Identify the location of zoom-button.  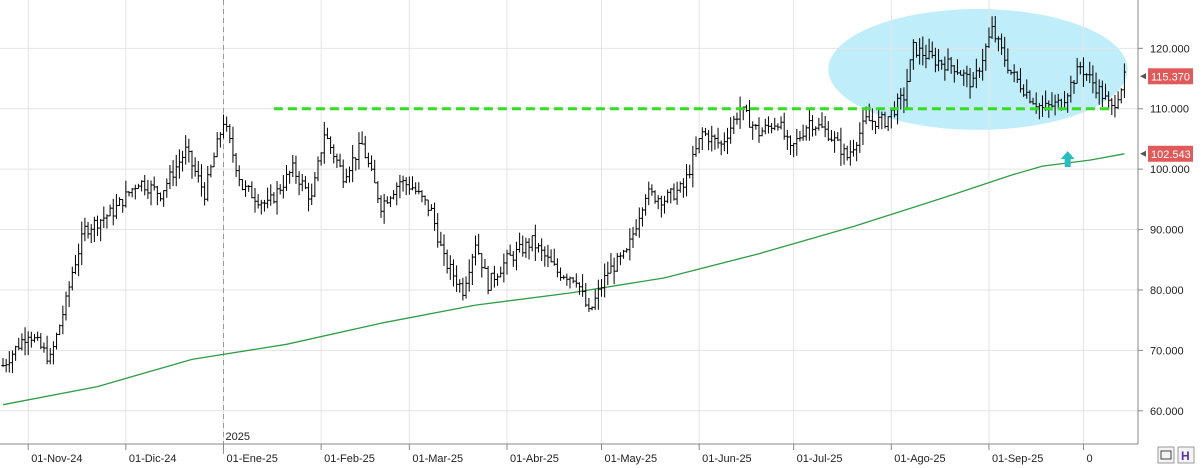
(1166, 455).